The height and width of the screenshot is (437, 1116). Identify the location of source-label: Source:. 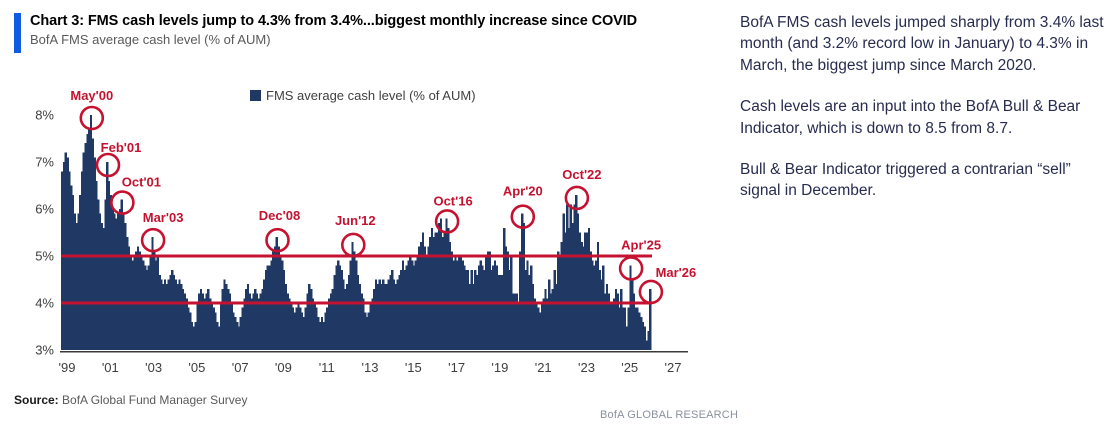
(36, 400).